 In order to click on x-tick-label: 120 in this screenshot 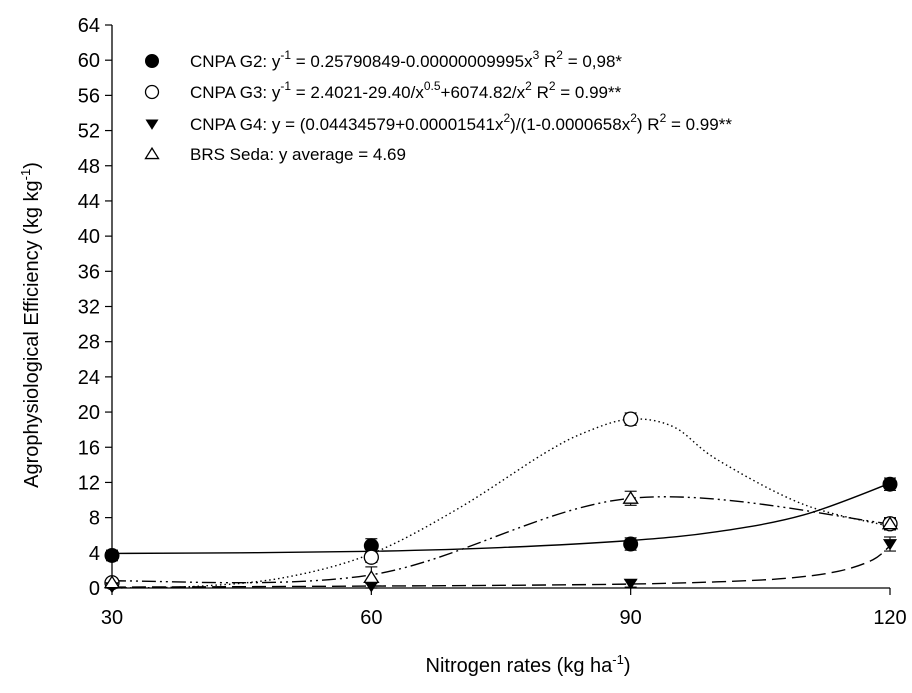, I will do `click(889, 618)`.